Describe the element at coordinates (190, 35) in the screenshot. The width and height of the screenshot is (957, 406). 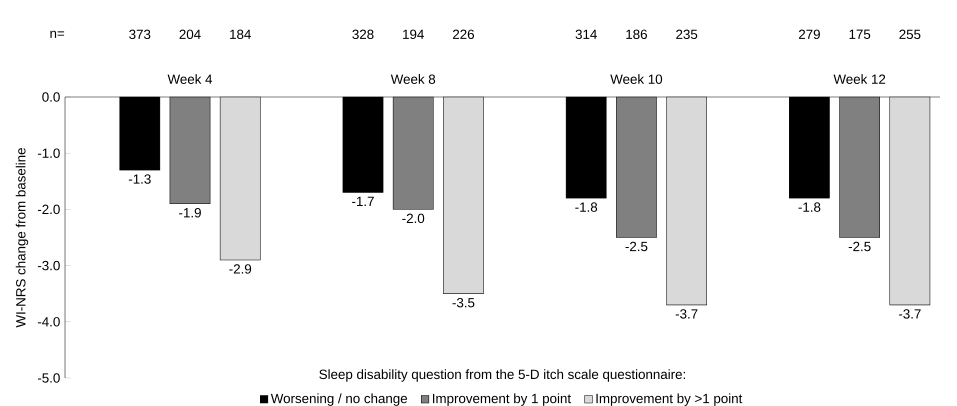
I see `text: 204` at that location.